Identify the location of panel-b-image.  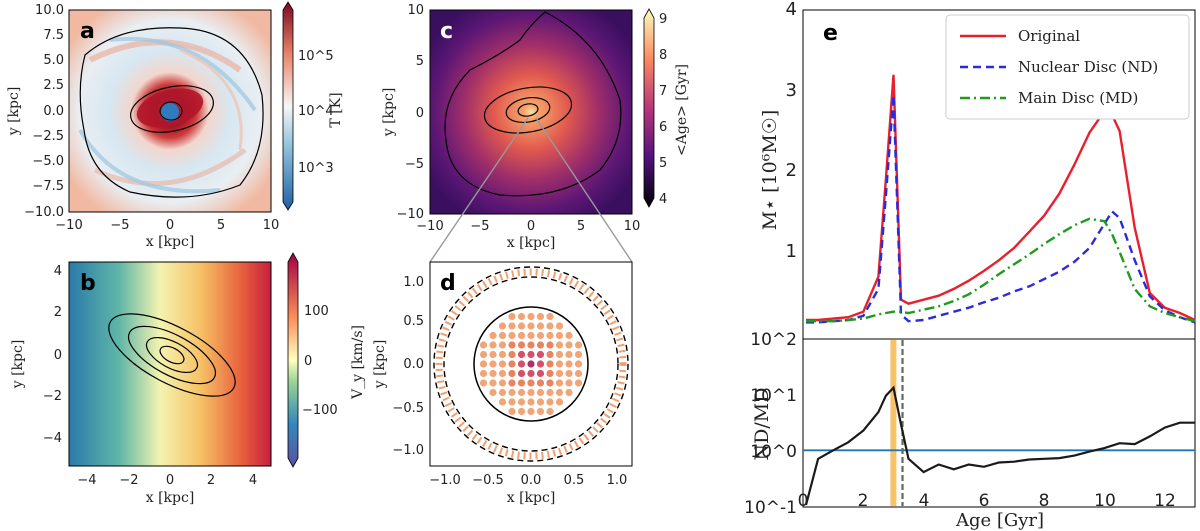
(170, 364).